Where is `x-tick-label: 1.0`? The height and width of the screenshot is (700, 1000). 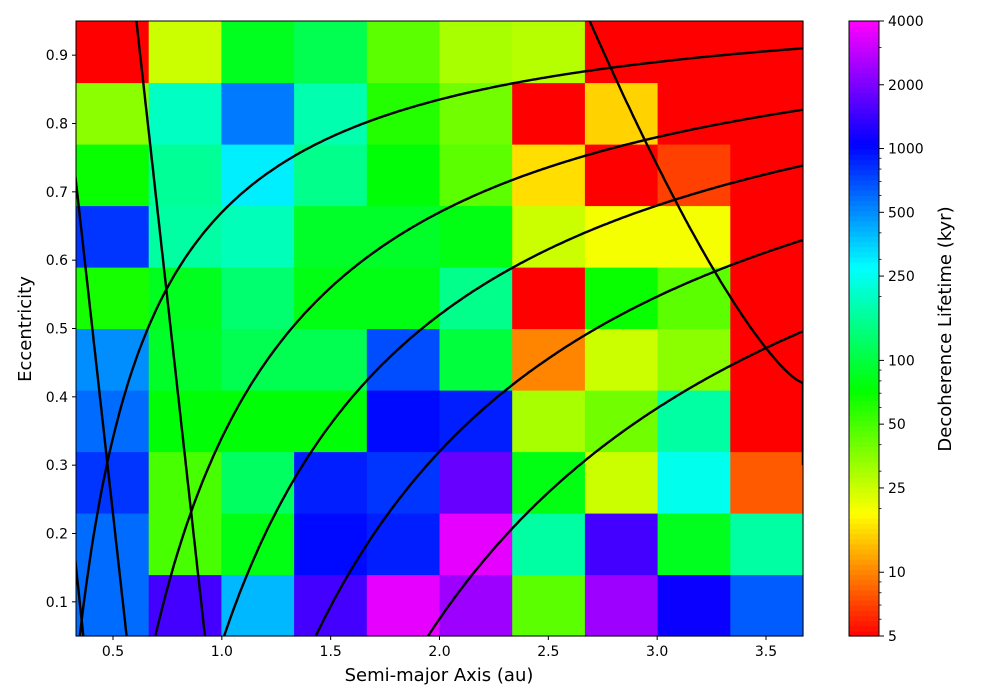
x-tick-label: 1.0 is located at coordinates (222, 652).